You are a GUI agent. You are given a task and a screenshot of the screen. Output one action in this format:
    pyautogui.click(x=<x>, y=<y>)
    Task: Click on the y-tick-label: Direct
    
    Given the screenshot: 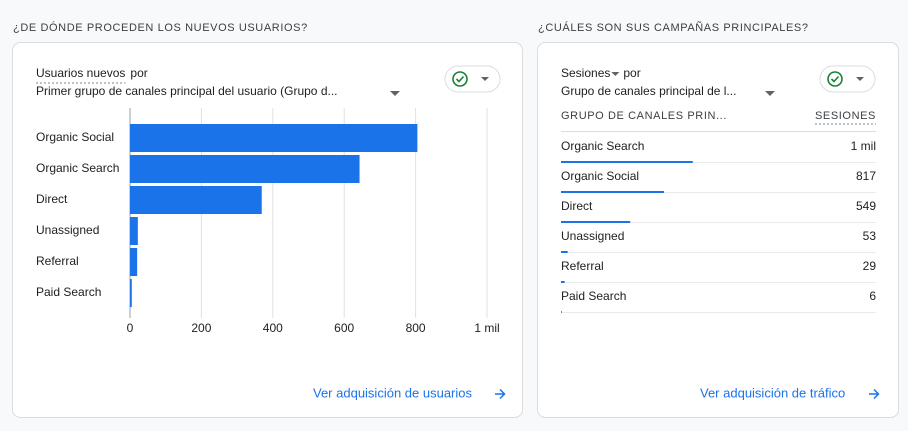 What is the action you would take?
    pyautogui.click(x=52, y=199)
    